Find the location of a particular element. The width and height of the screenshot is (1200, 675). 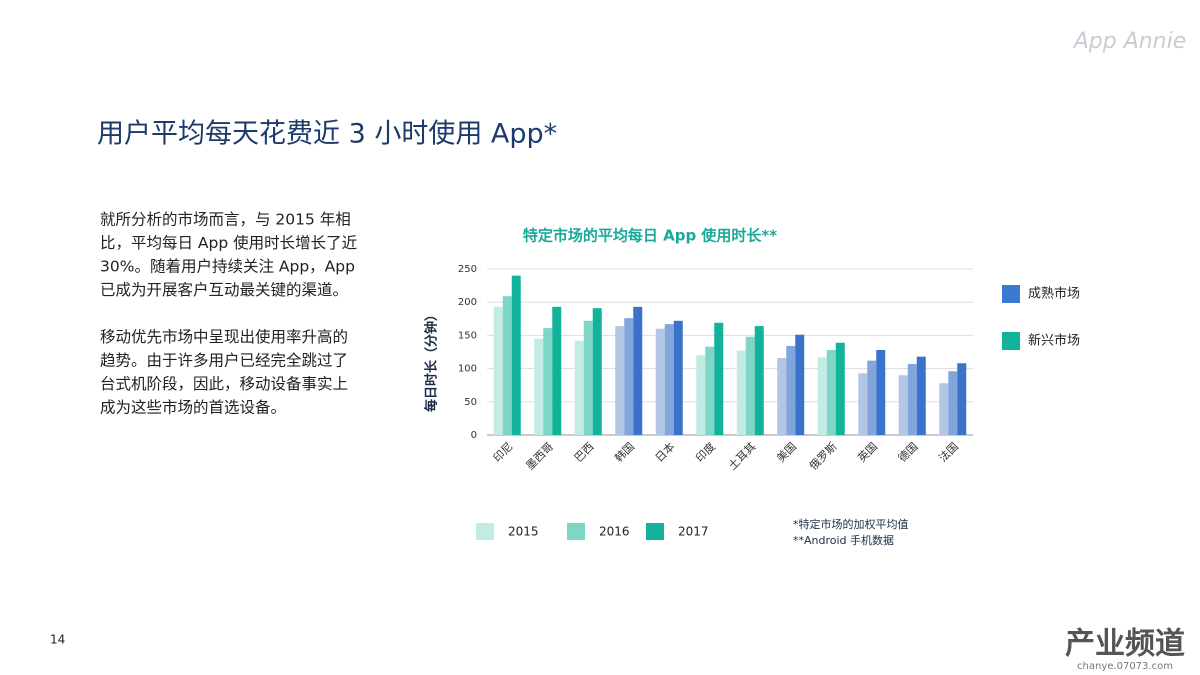

watermark-url: chanye.07073.com is located at coordinates (1125, 666).